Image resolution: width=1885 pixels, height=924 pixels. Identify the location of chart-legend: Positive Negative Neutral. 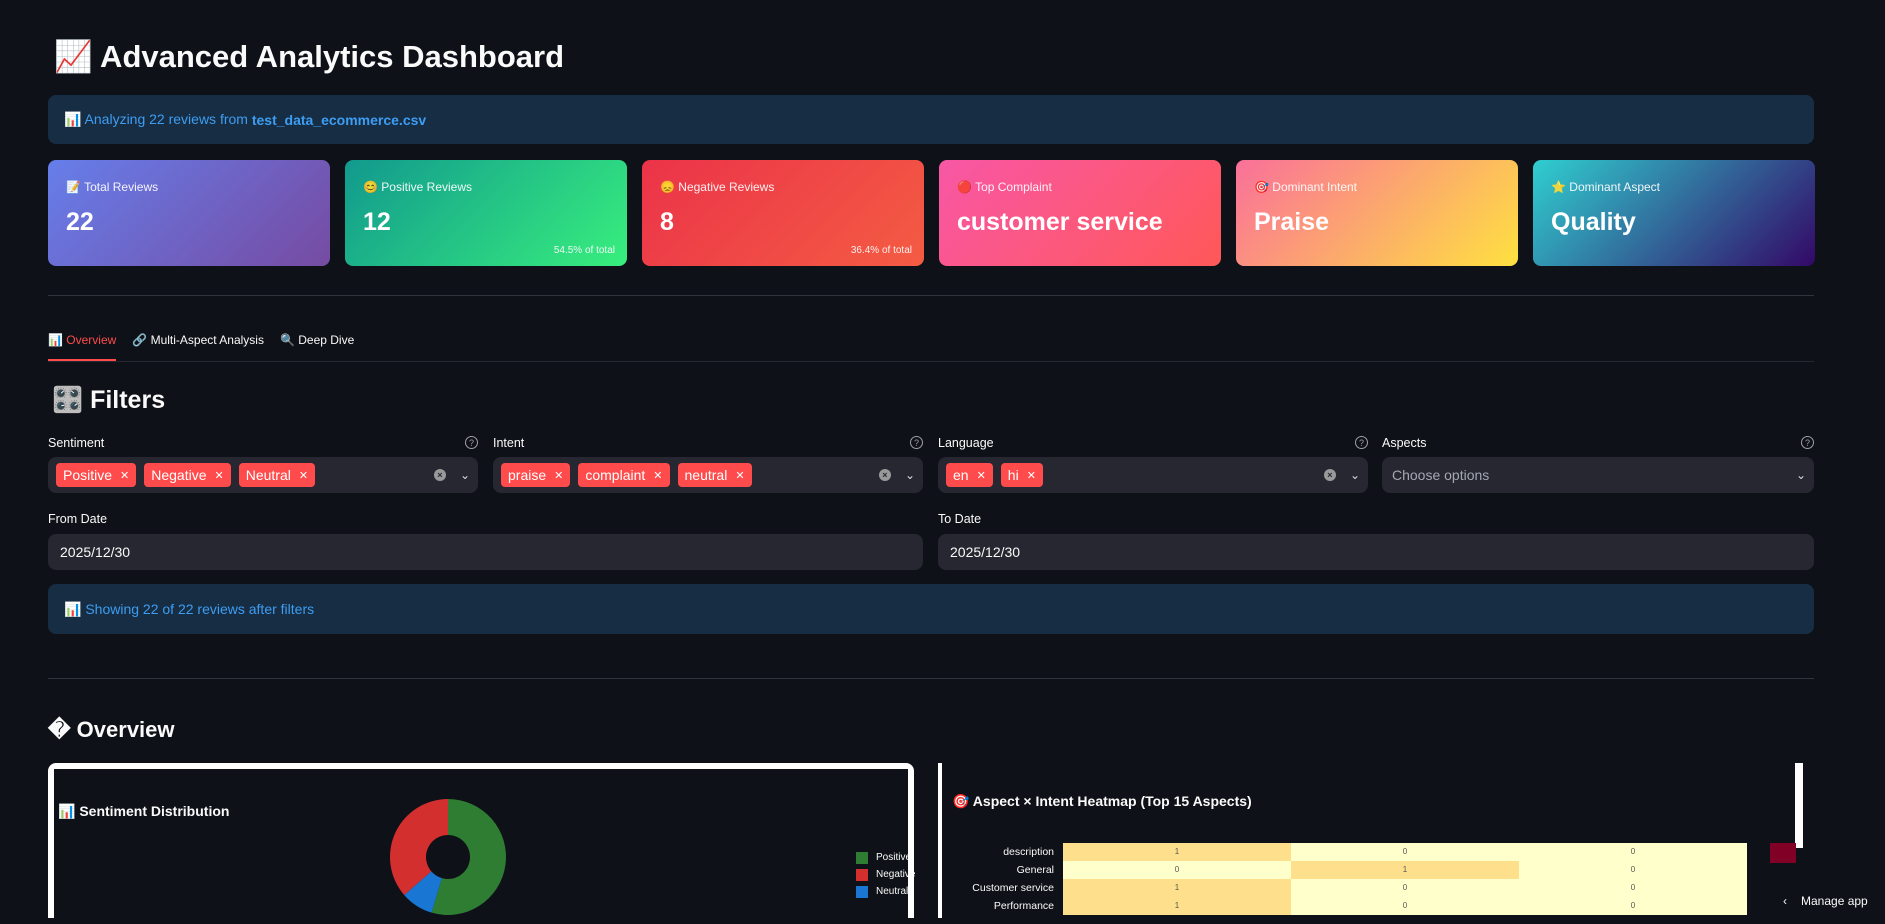
(885, 874).